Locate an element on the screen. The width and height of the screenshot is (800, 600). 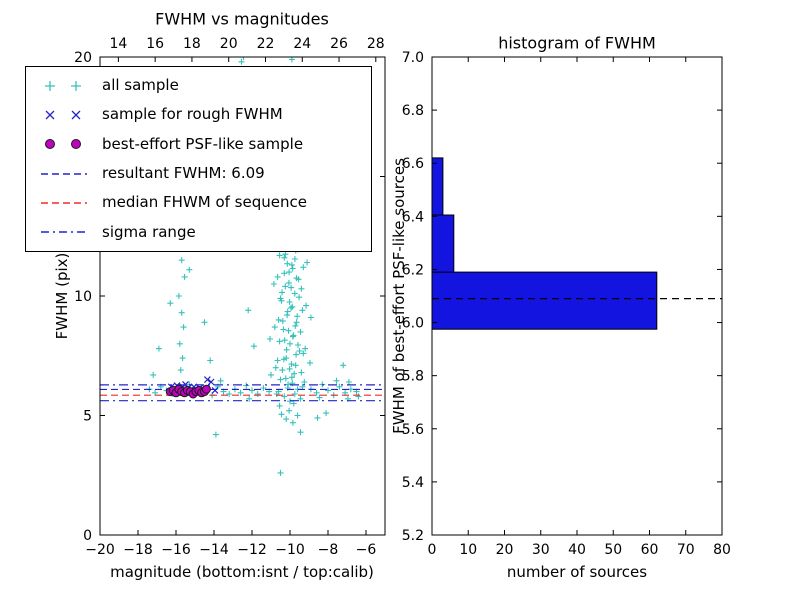
x-marker-icon is located at coordinates (63, 115).